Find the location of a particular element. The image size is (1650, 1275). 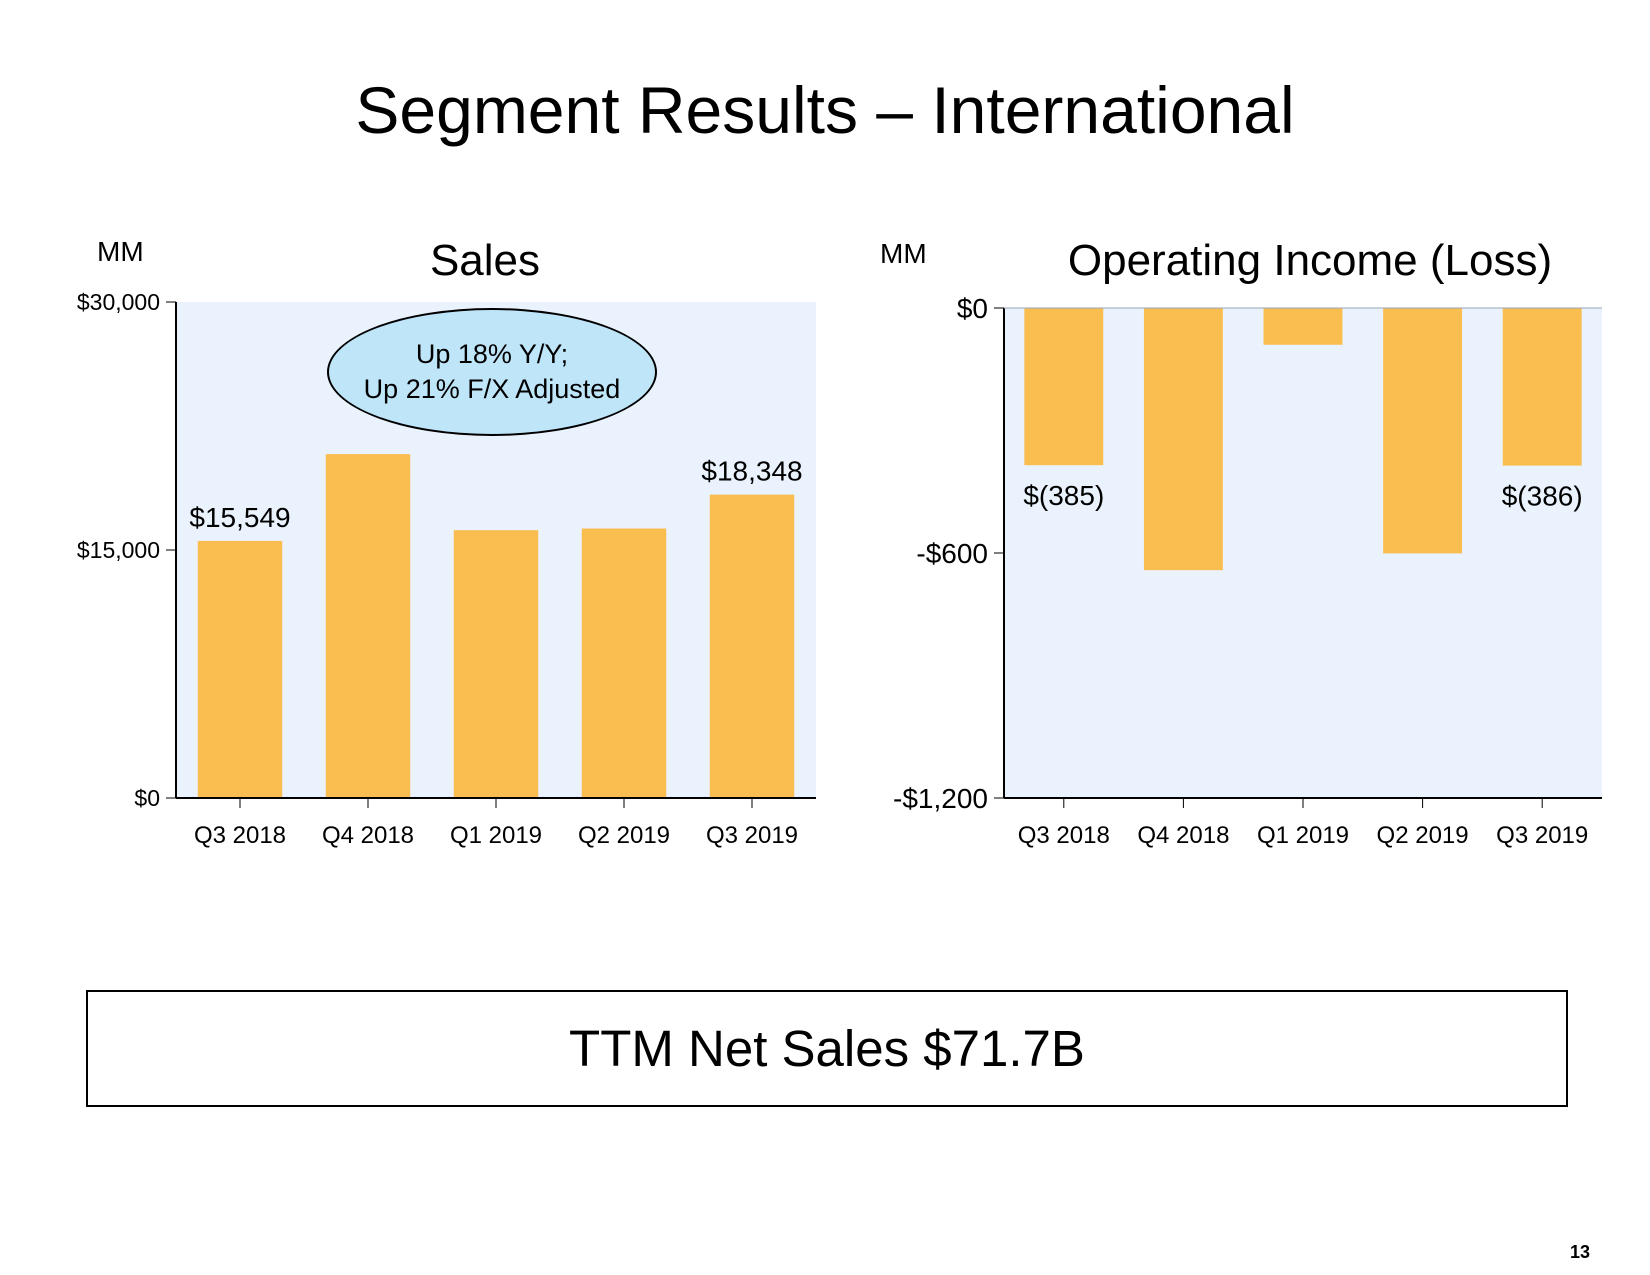

income-x-tick-label: Q1 2019 is located at coordinates (1303, 835).